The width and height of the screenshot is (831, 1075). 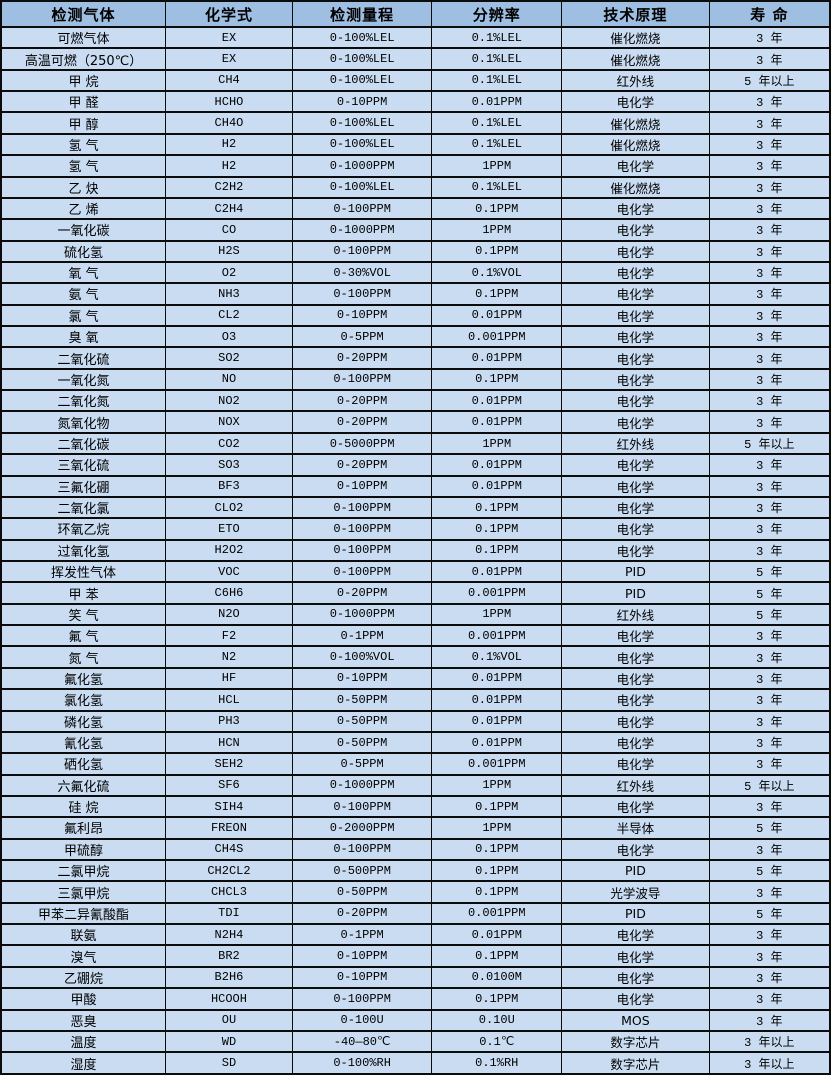 What do you see at coordinates (229, 700) in the screenshot?
I see `cell: HCL` at bounding box center [229, 700].